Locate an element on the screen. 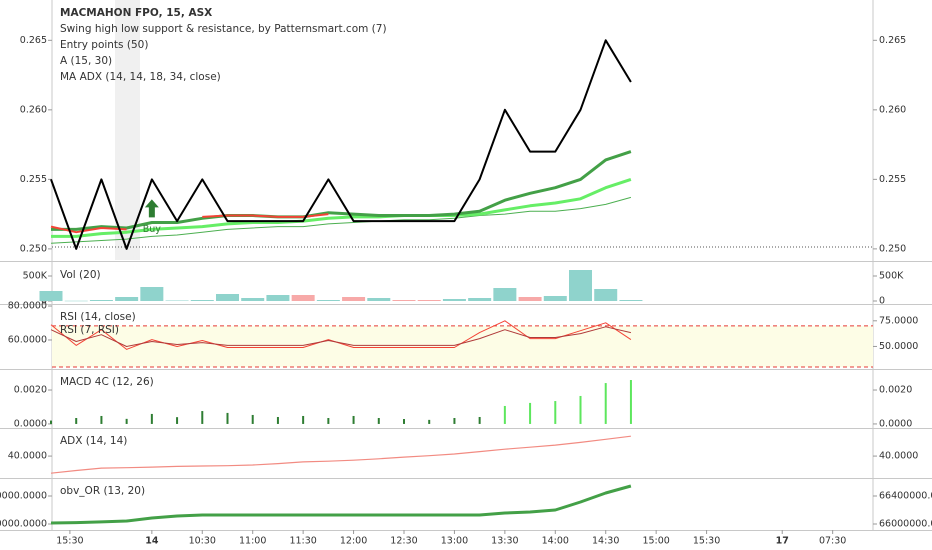 This screenshot has height=550, width=932. x-tick-label: 12:30 is located at coordinates (403, 541).